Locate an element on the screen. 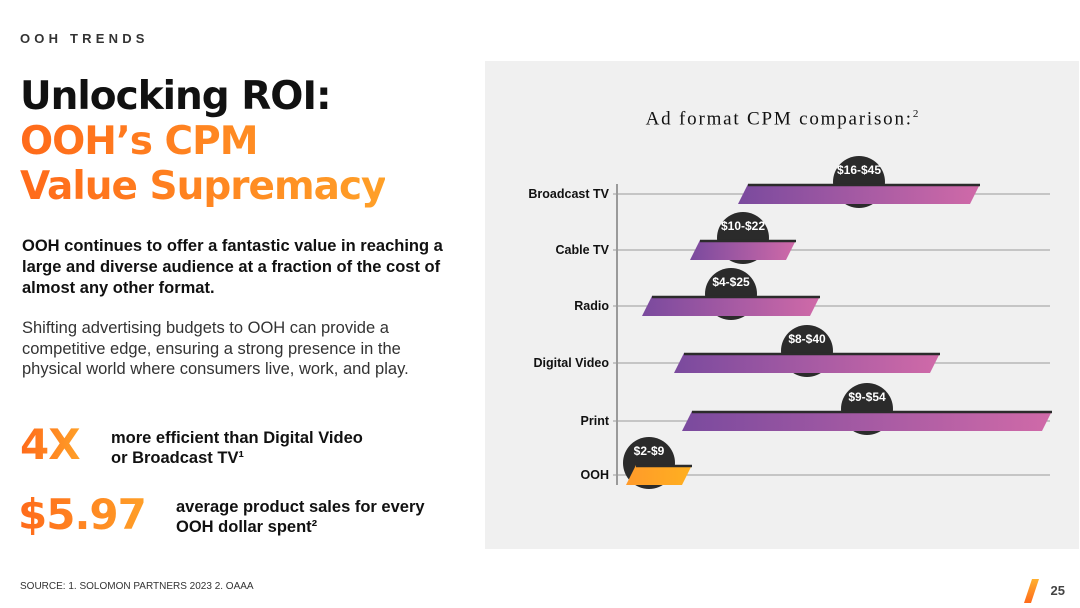 This screenshot has width=1080, height=608. category-label-cable-tv: Cable TV is located at coordinates (583, 250).